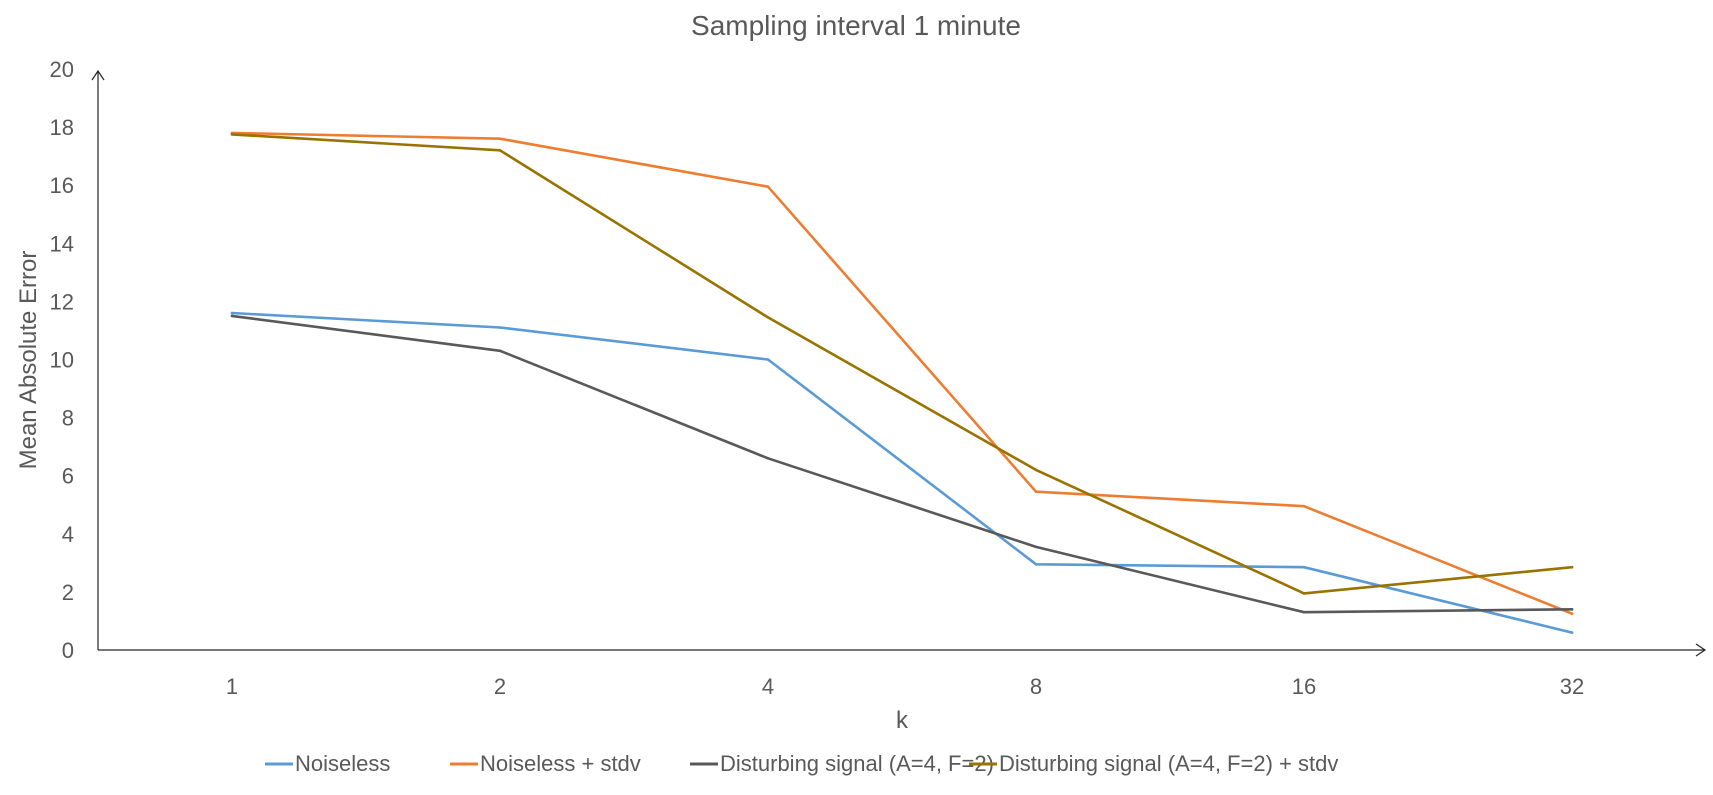  Describe the element at coordinates (68, 534) in the screenshot. I see `y-tick-label: 4` at that location.